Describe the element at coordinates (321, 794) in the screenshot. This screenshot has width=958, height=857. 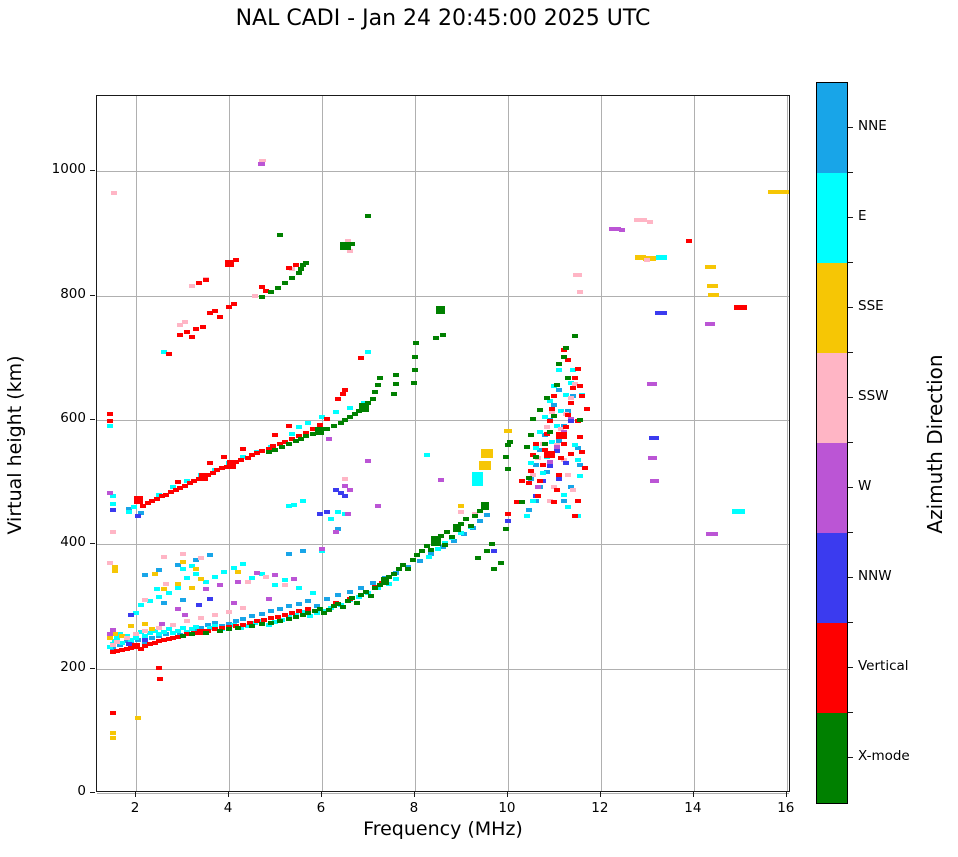
I see `x-tick` at that location.